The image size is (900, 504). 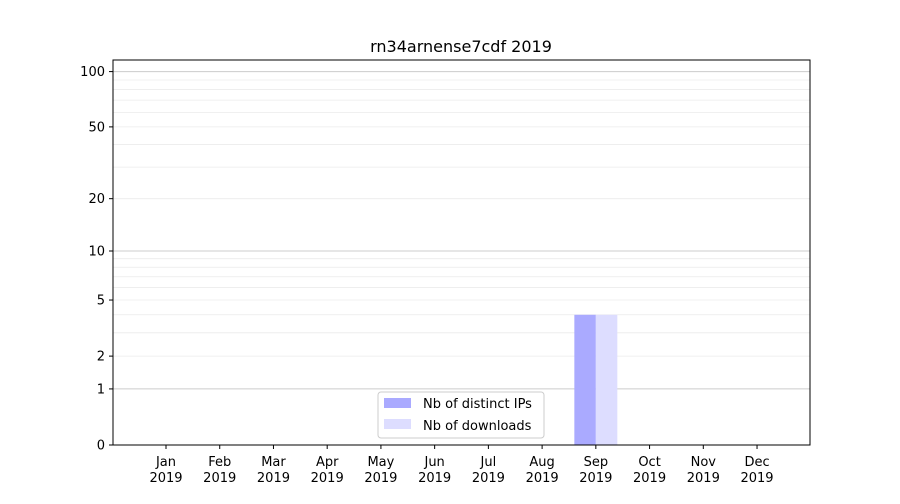 I want to click on y-tick-label: 5, so click(x=101, y=301).